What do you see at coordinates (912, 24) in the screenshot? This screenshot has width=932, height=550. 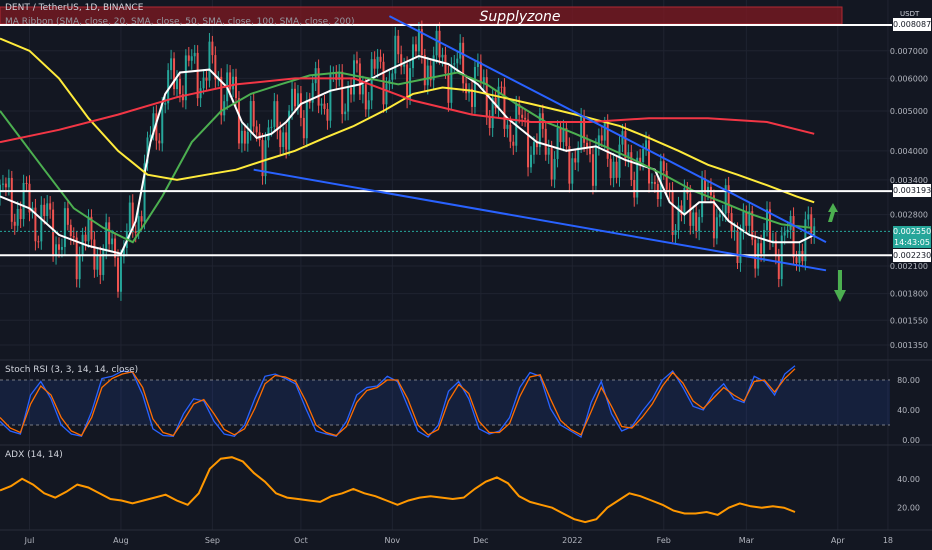 I see `level-badge-top: 0.008087` at bounding box center [912, 24].